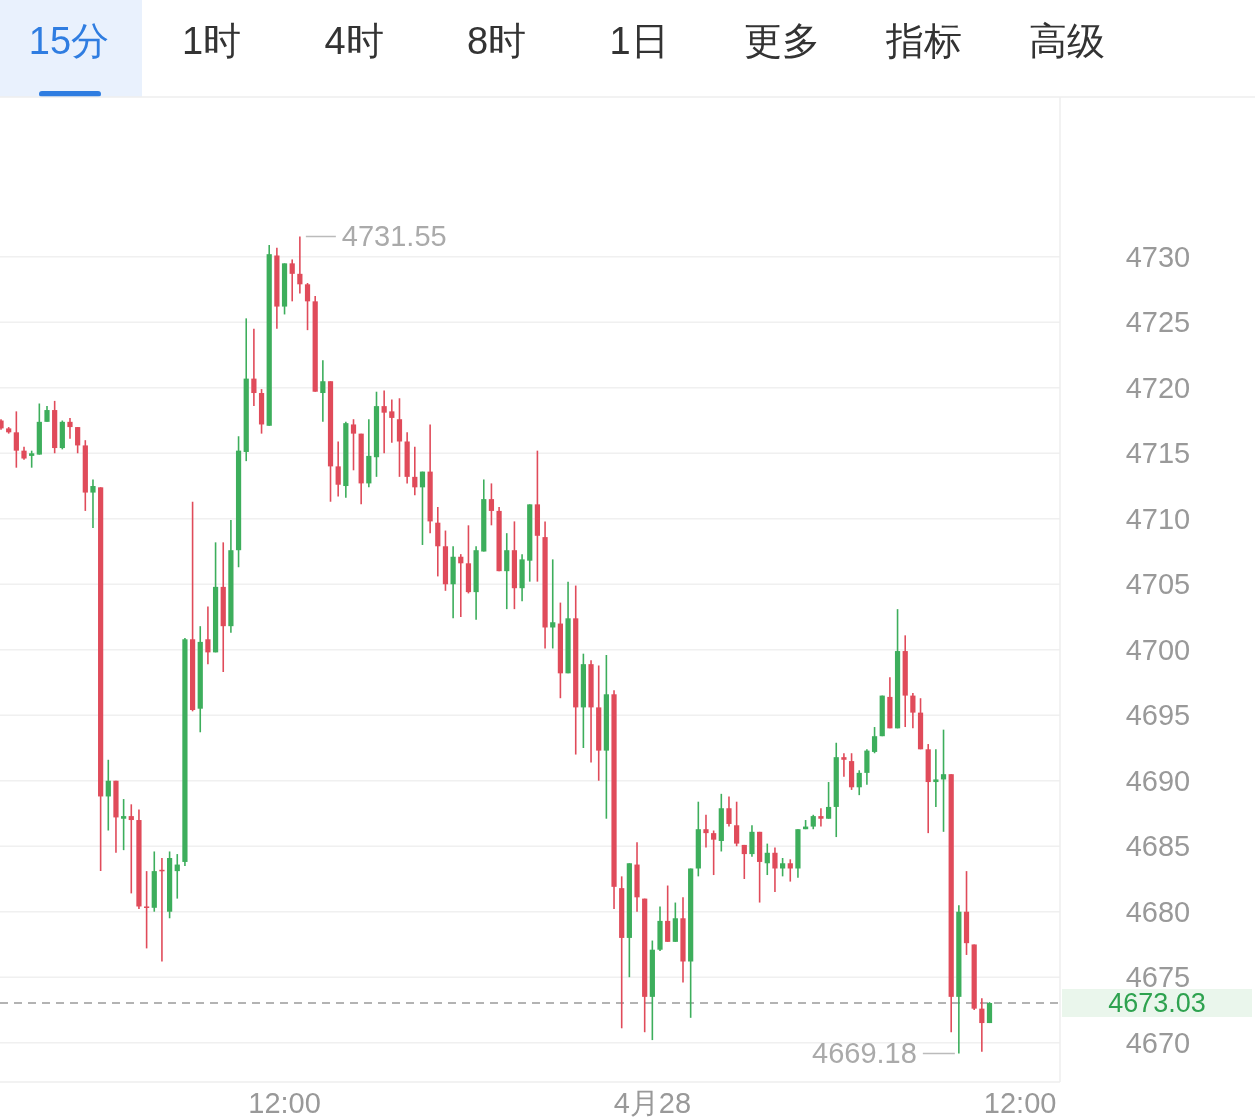 The image size is (1255, 1117). Describe the element at coordinates (1158, 1042) in the screenshot. I see `y-tick-label: 4670` at that location.